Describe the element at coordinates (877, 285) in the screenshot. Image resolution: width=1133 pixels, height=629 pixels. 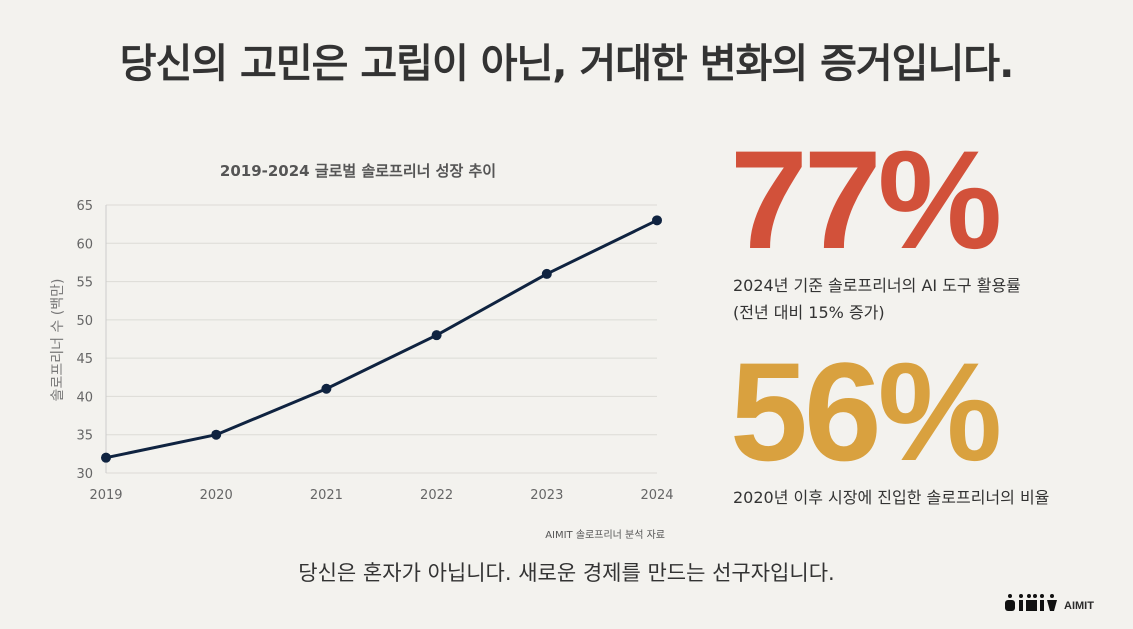
I see `stat-desc-line: 2024년 기준 솔로프리너의 AI 도구 활용률` at that location.